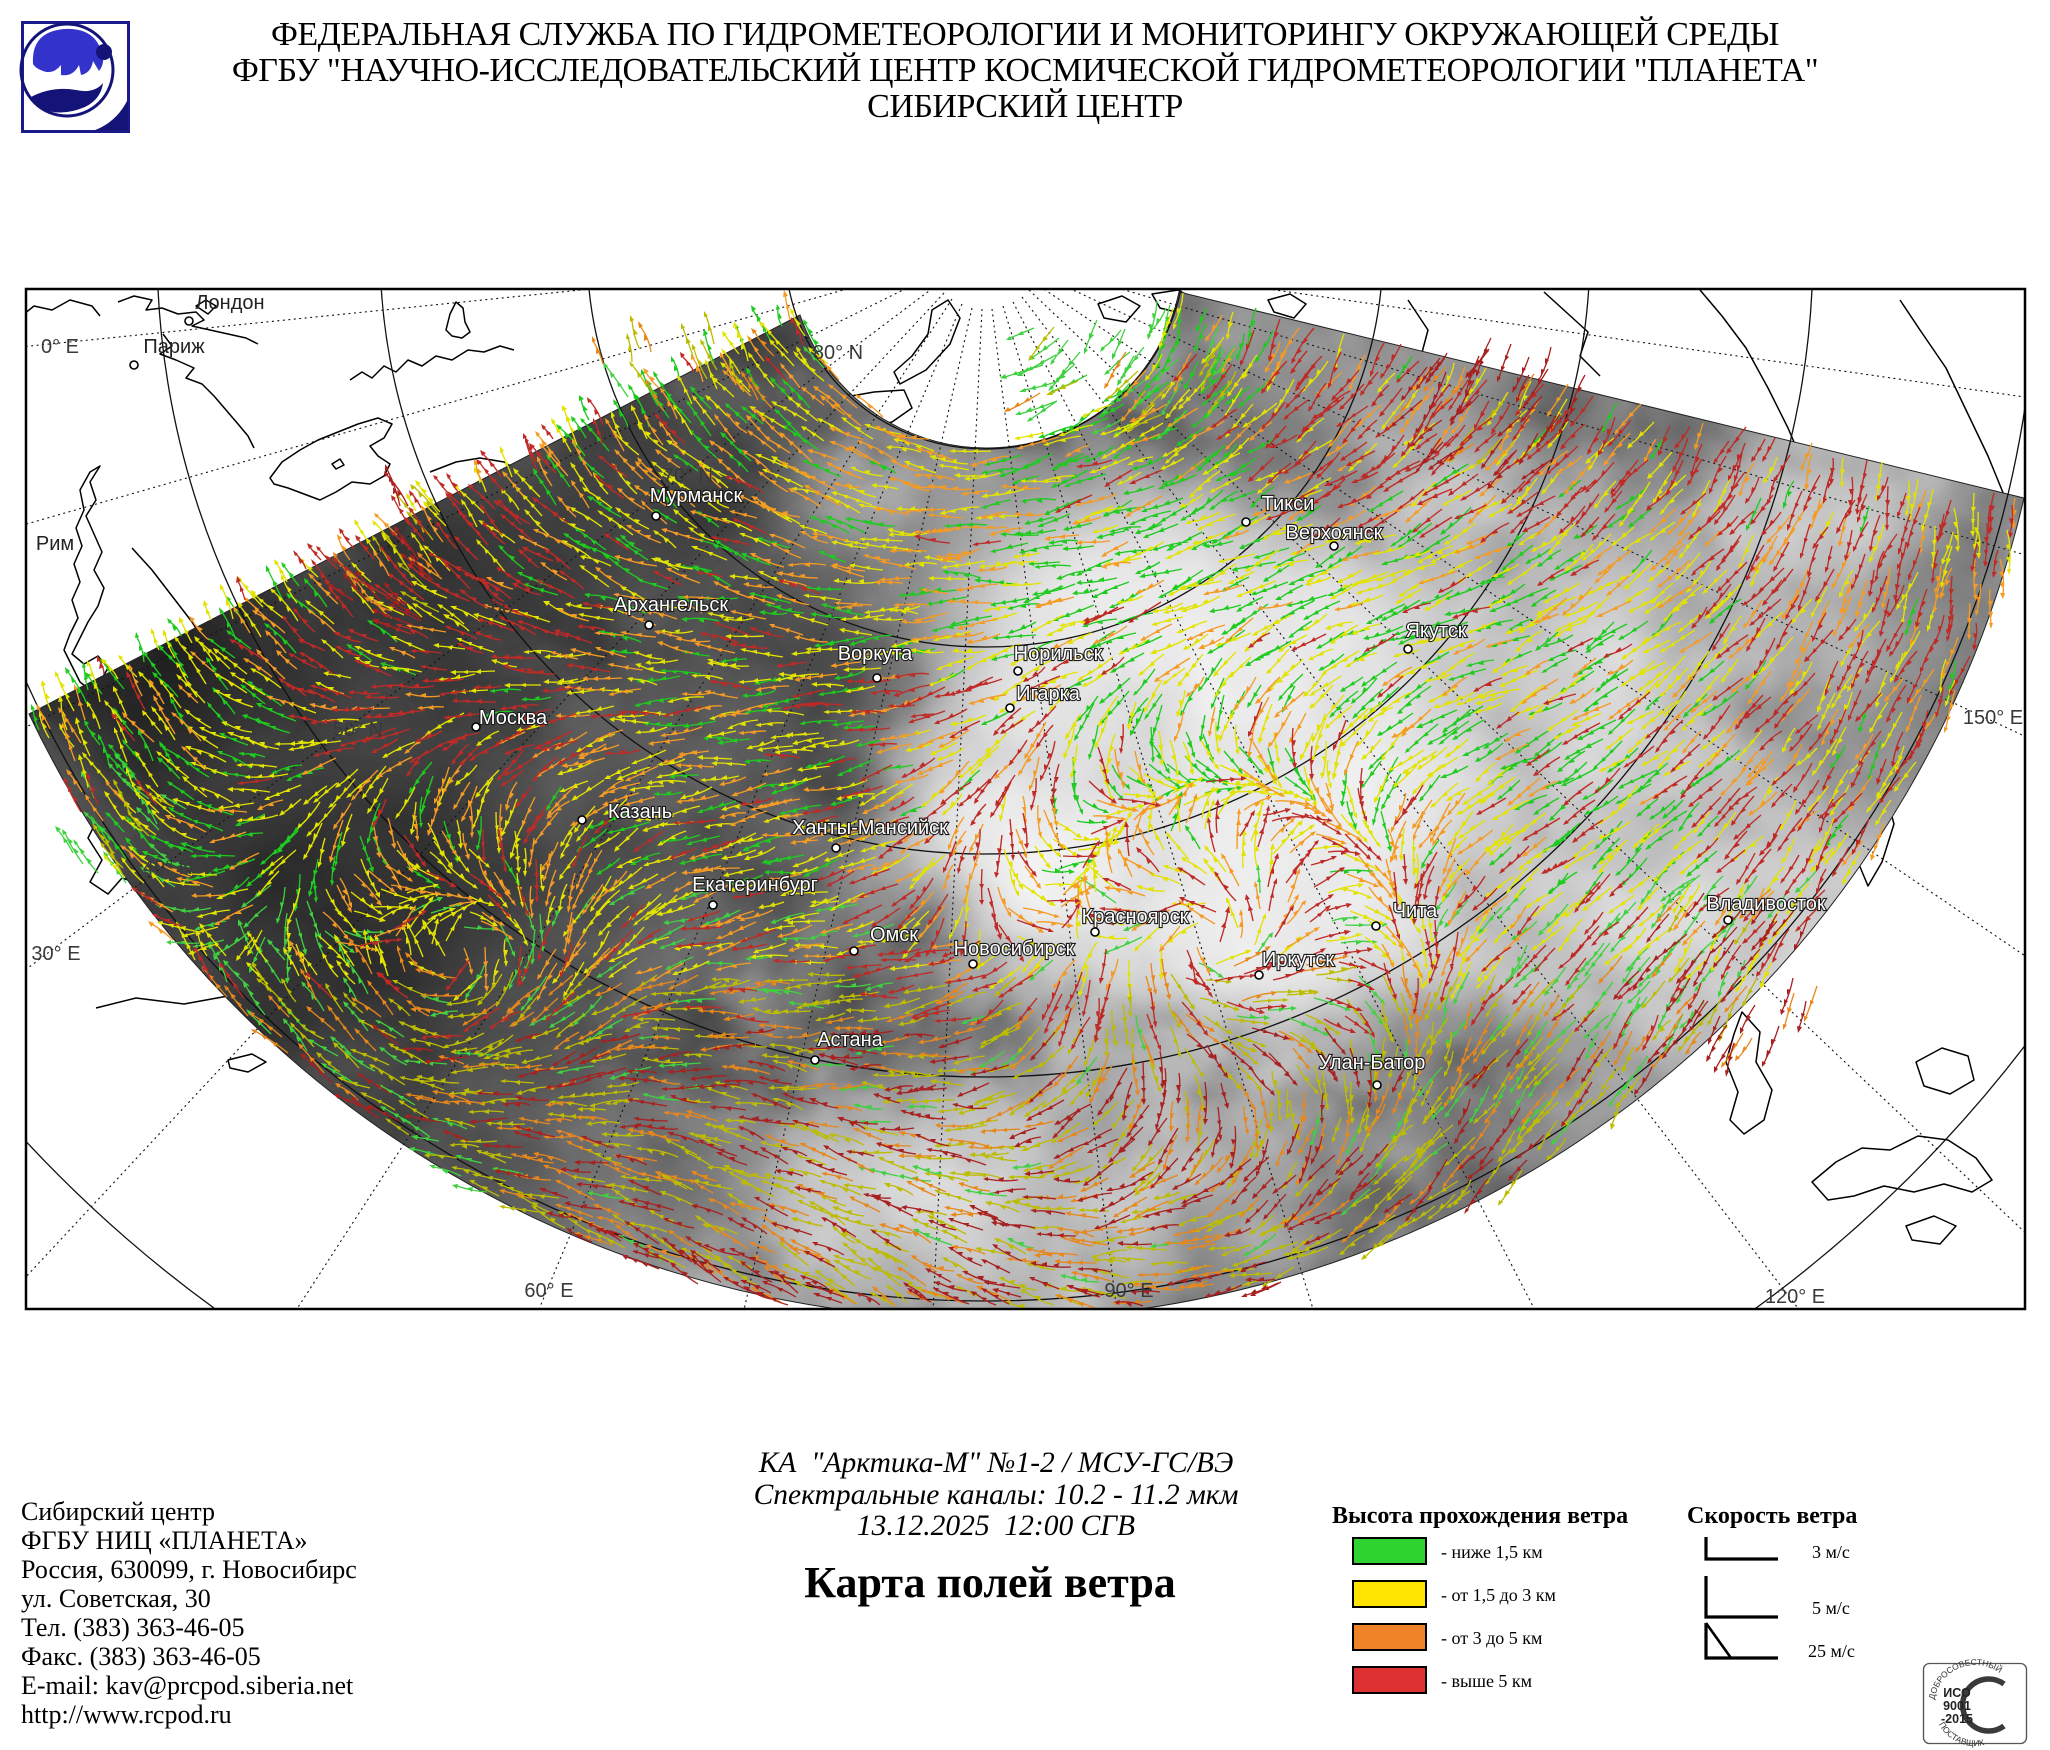  Describe the element at coordinates (850, 1040) in the screenshot. I see `svg-text: Астана` at that location.